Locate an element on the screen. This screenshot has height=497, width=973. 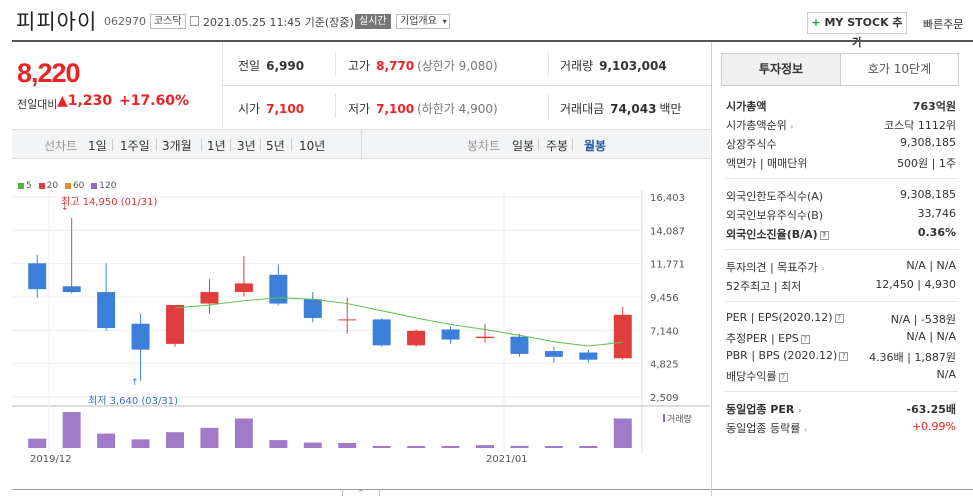
info-shares: 상장주식수 9,308,185 is located at coordinates (841, 143).